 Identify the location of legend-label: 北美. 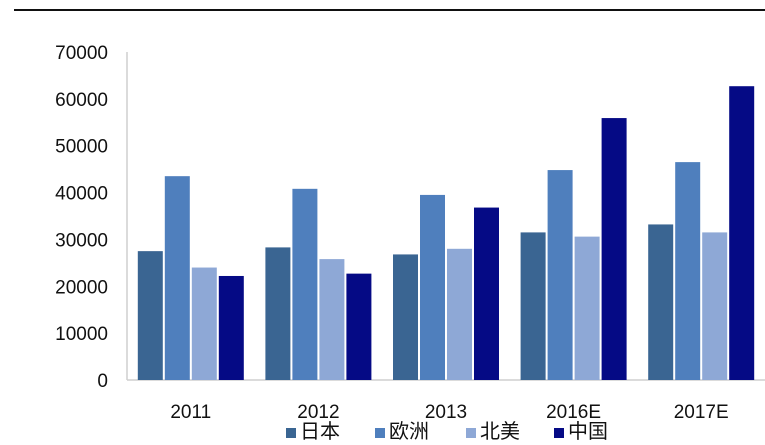
(500, 431).